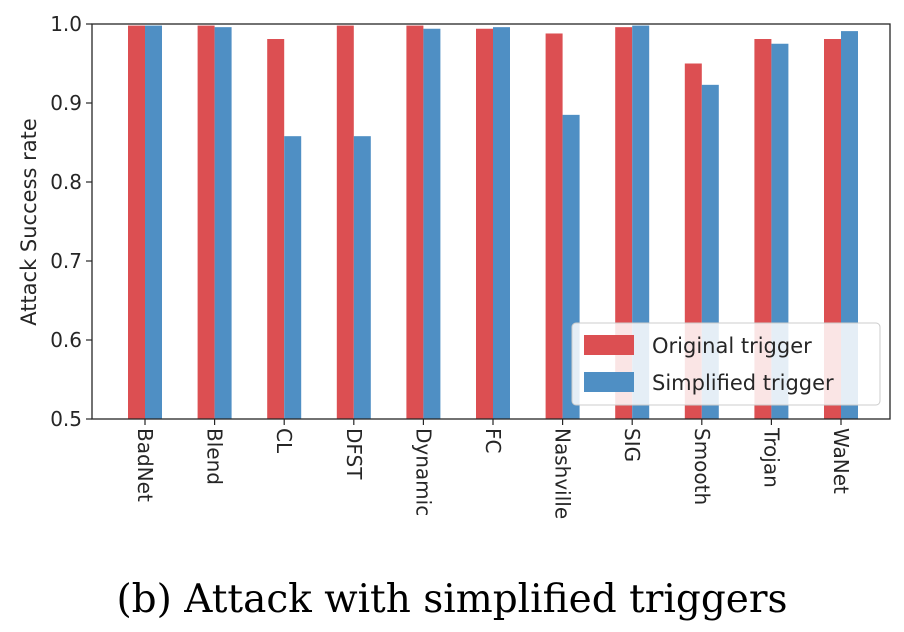  I want to click on bar-simplified-sig, so click(641, 222).